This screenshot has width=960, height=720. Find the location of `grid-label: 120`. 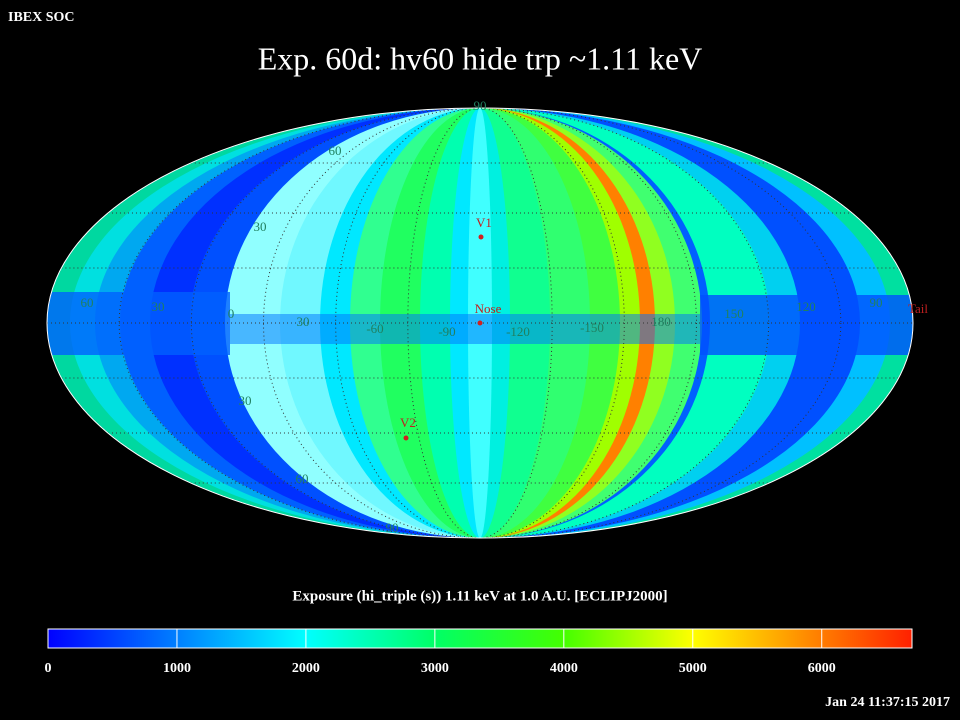

grid-label: 120 is located at coordinates (806, 306).